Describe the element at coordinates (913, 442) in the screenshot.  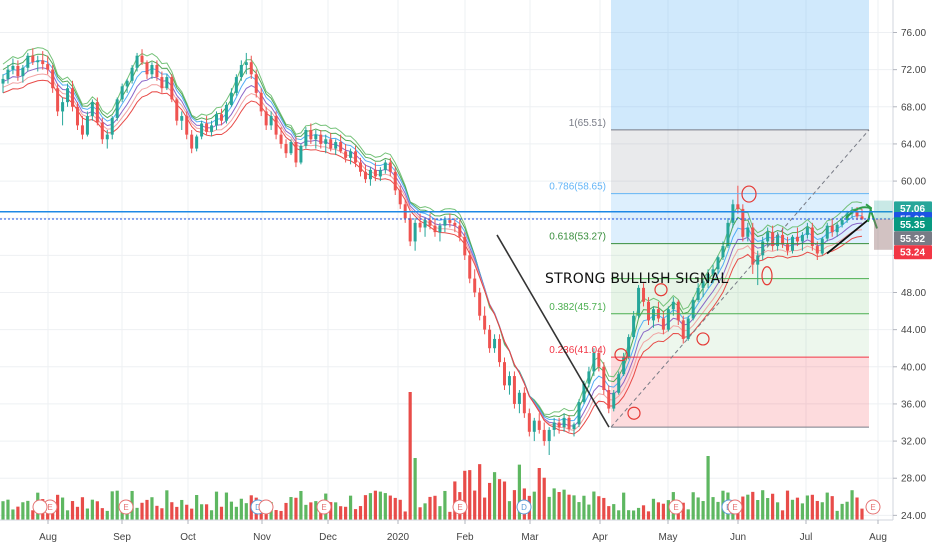
I see `y-tick-label-2: 32.00` at that location.